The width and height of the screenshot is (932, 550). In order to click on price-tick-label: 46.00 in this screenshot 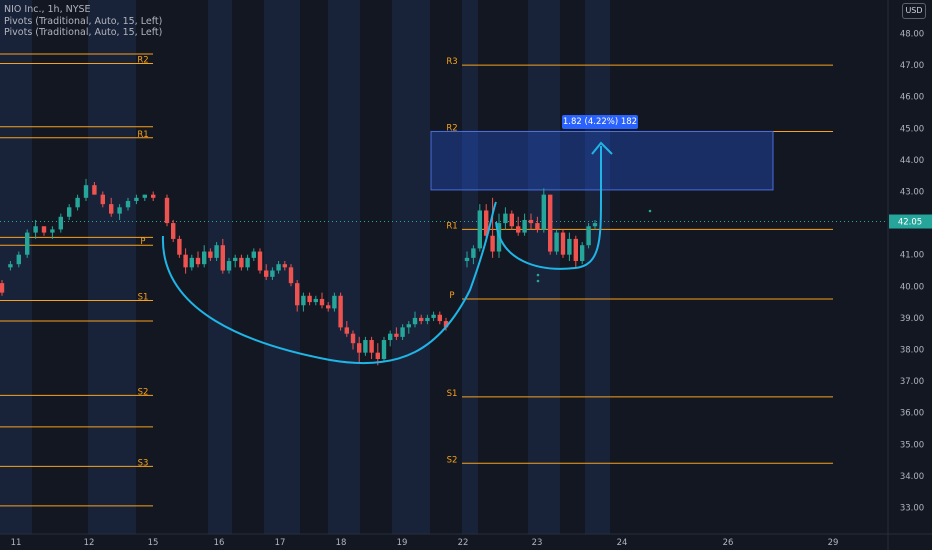, I will do `click(912, 98)`.